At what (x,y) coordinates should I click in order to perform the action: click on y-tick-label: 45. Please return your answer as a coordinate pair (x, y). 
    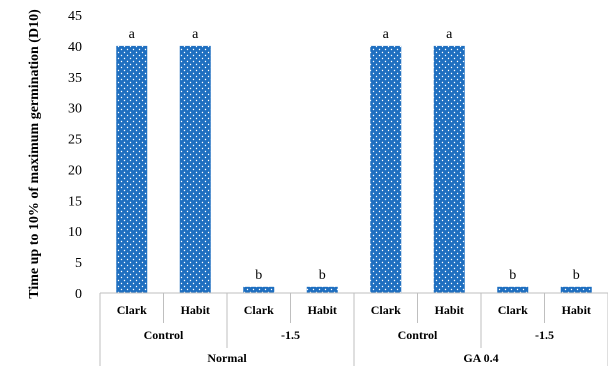
    Looking at the image, I should click on (75, 16).